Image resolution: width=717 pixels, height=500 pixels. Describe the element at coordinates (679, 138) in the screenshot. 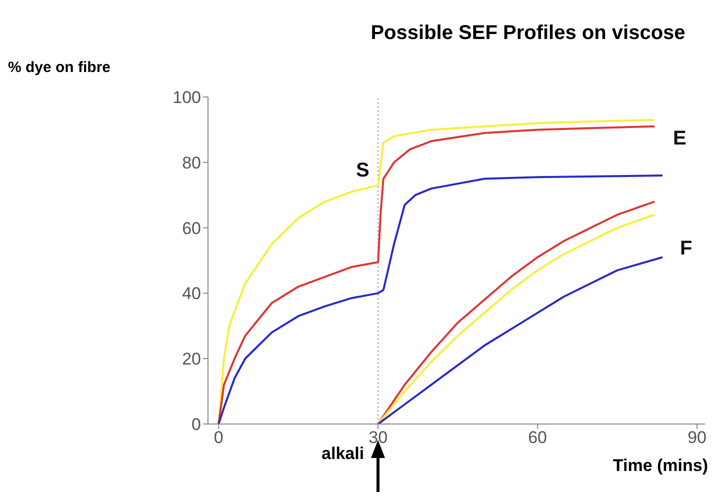

I see `annotation: E` at that location.